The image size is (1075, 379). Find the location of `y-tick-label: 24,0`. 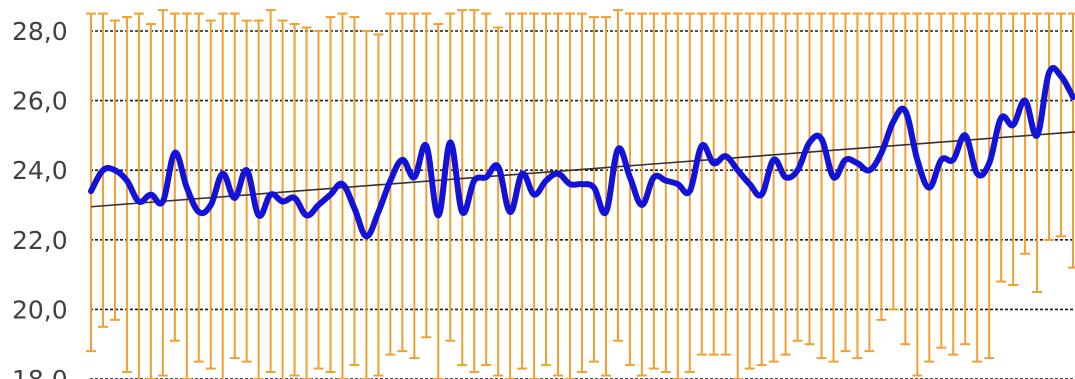

y-tick-label: 24,0 is located at coordinates (40, 170).